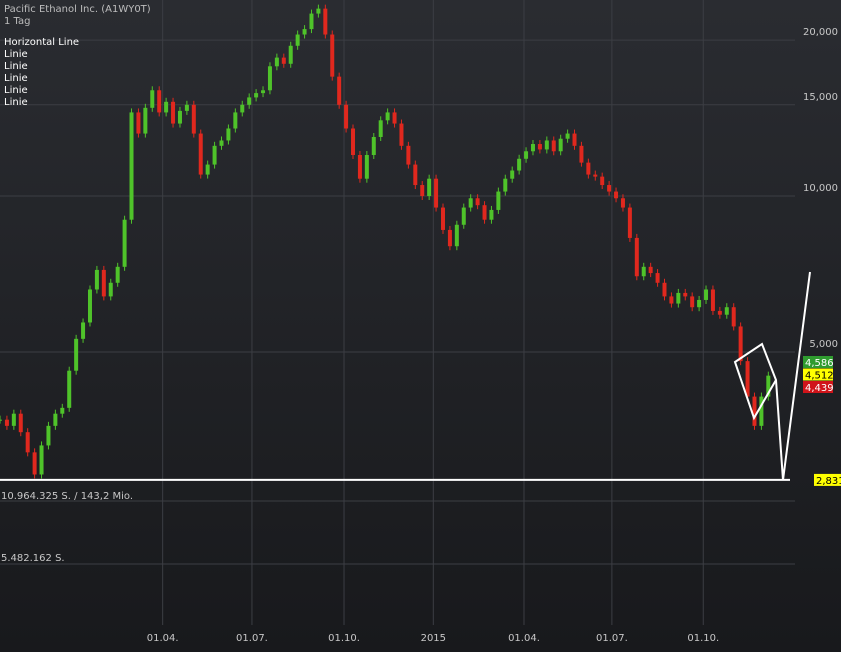 The width and height of the screenshot is (841, 652). I want to click on y-tick-label: 10,000, so click(820, 188).